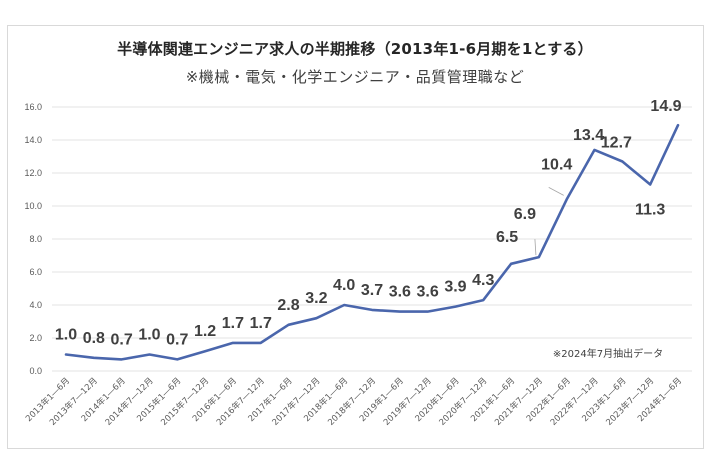  I want to click on data-label: 10.4, so click(556, 164).